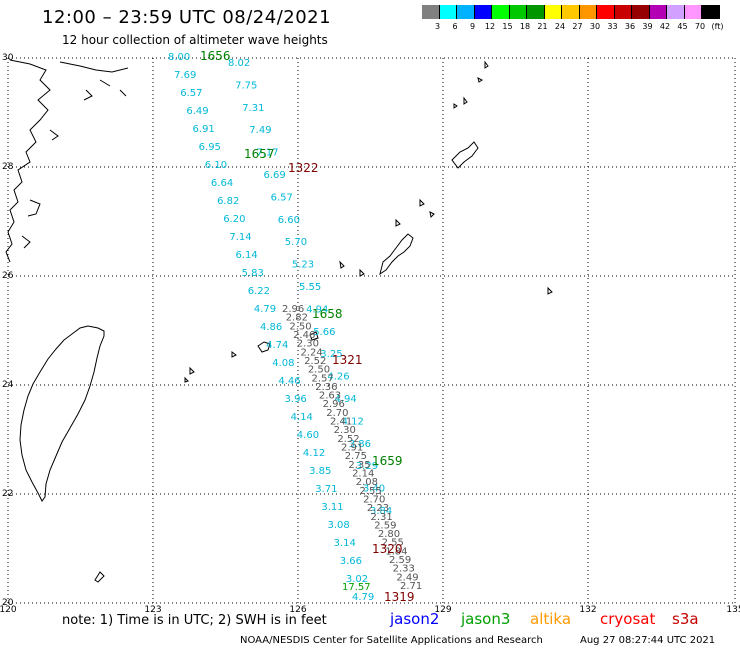 This screenshot has width=740, height=650. I want to click on x-tick-label: 123, so click(152, 610).